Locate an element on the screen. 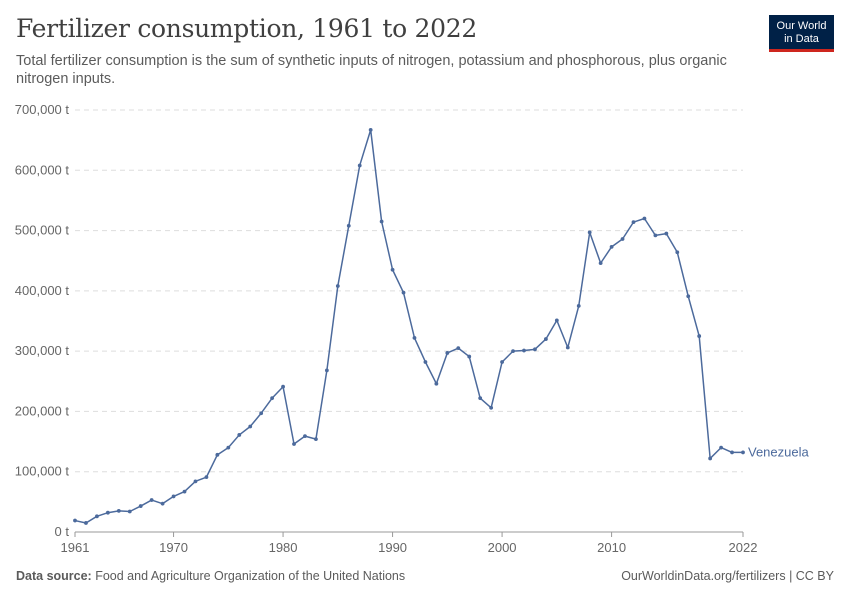 Image resolution: width=850 pixels, height=600 pixels. x-tick-label: 1990 is located at coordinates (392, 547).